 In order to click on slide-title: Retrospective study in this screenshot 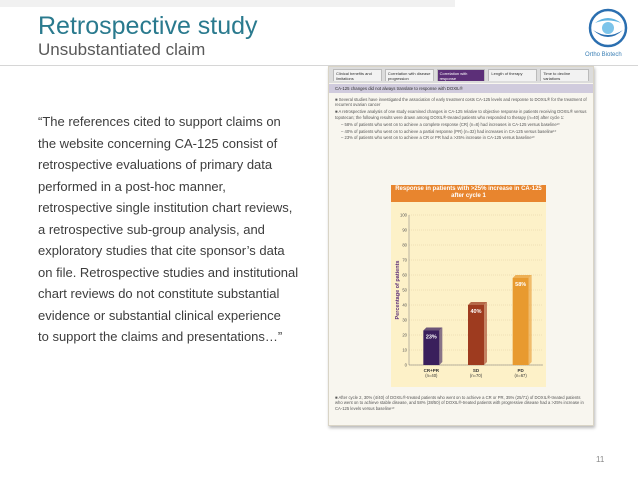, I will do `click(148, 26)`.